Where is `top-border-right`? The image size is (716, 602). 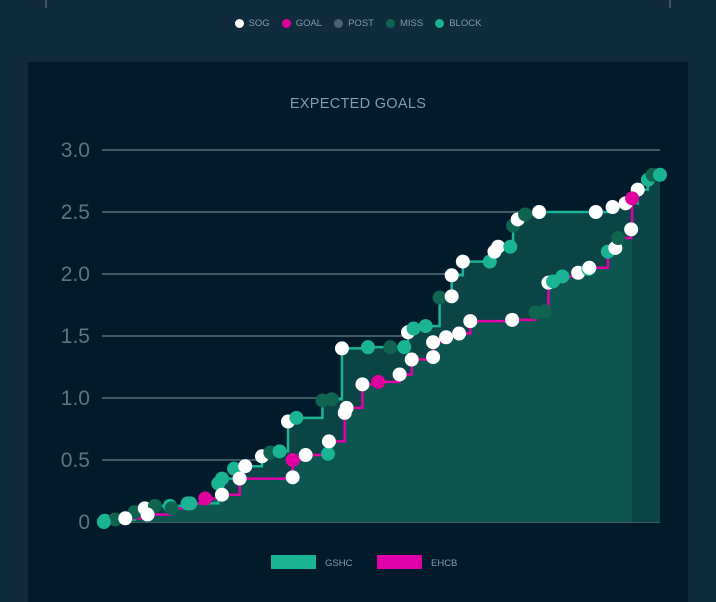 top-border-right is located at coordinates (670, 4).